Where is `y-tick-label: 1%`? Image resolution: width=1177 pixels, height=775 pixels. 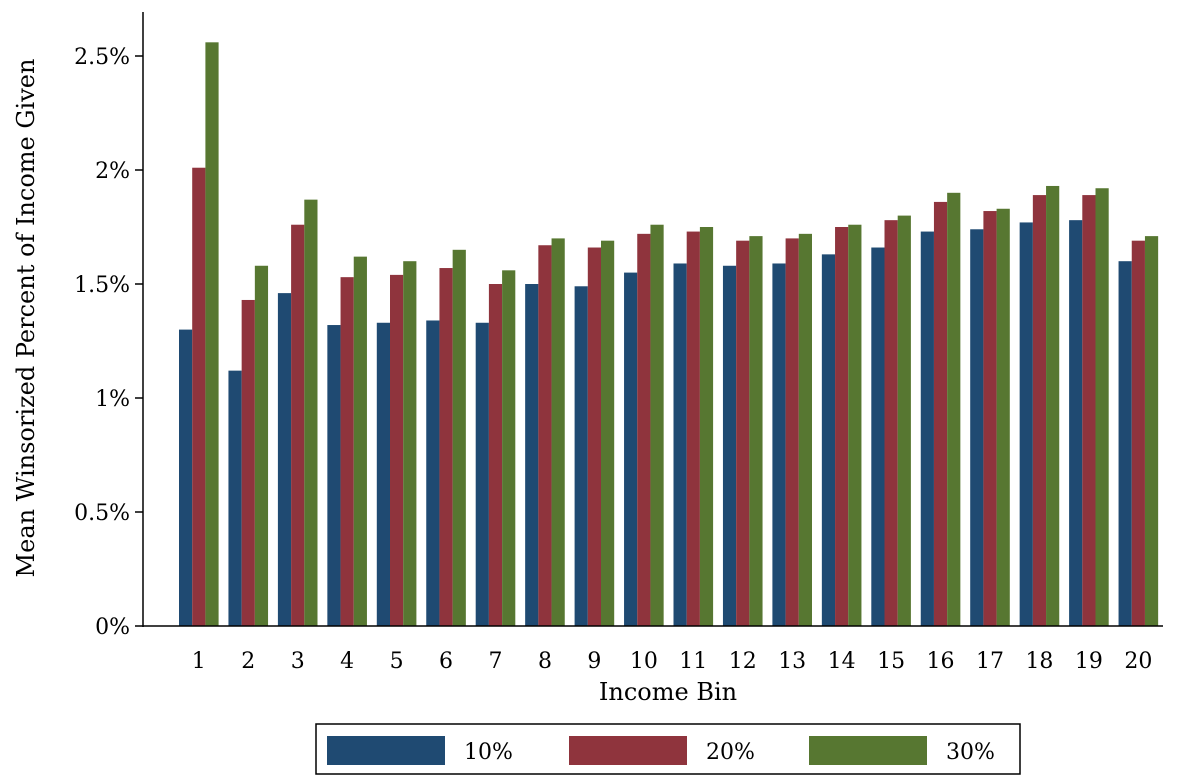 y-tick-label: 1% is located at coordinates (112, 399).